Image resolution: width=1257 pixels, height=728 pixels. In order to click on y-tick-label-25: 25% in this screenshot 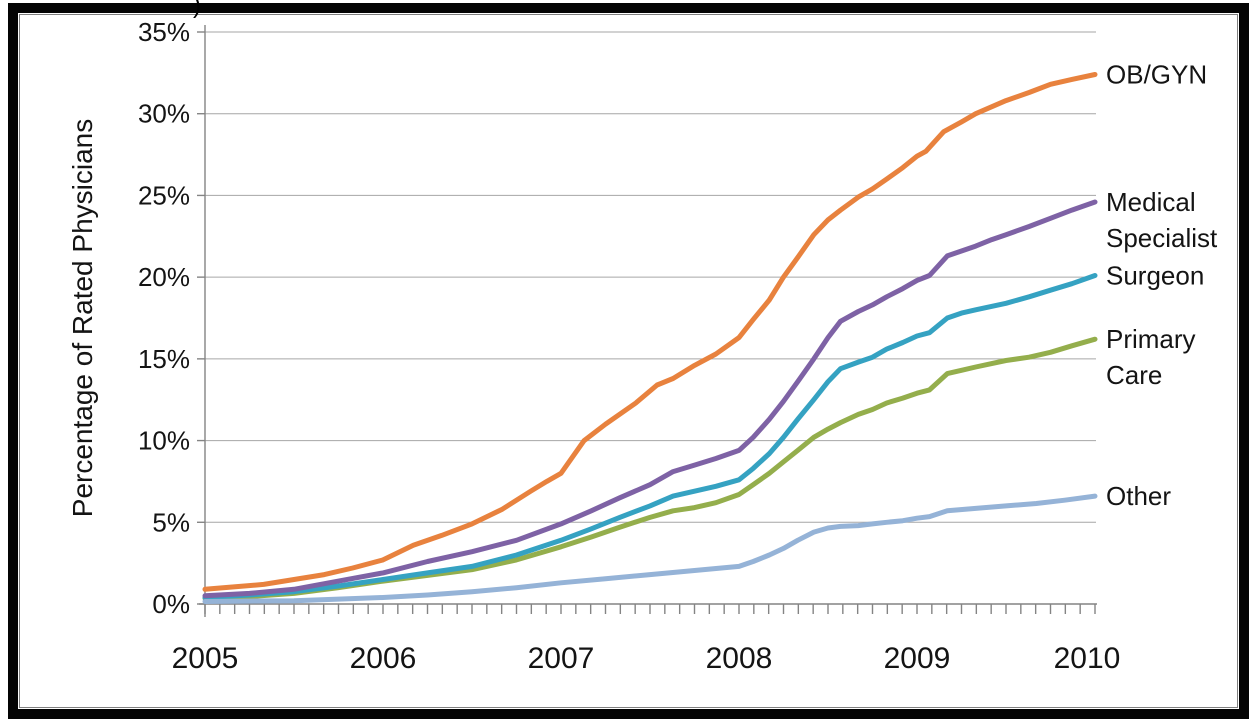, I will do `click(164, 195)`.